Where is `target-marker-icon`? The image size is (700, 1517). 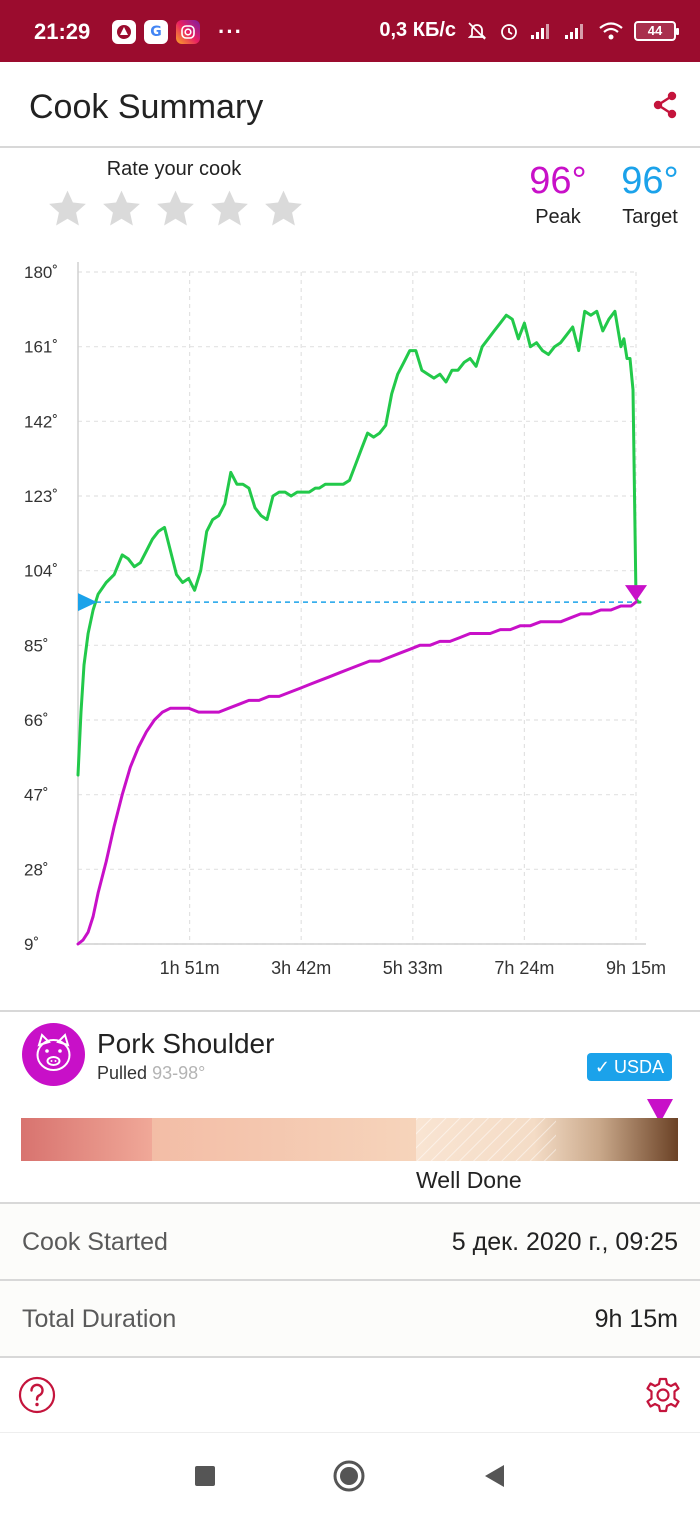 target-marker-icon is located at coordinates (87, 602).